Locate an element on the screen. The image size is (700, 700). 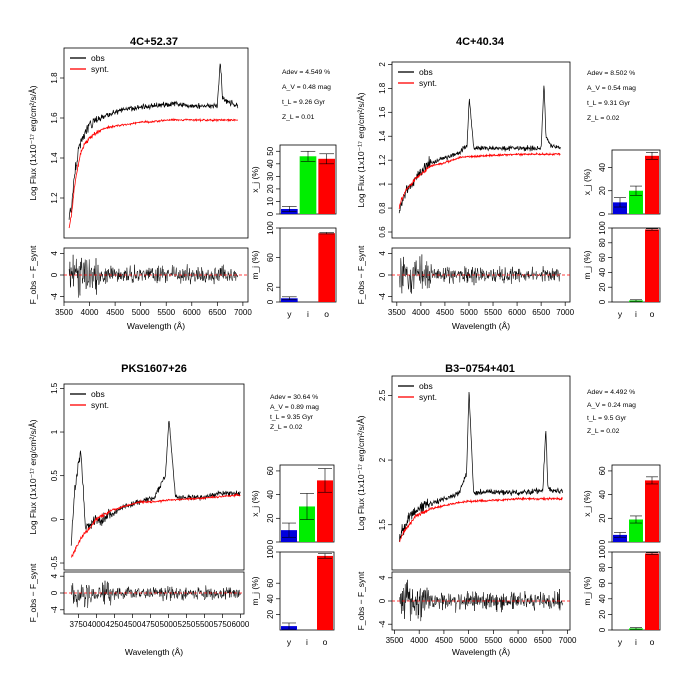
annotation-line: Z_L = 0.02 is located at coordinates (603, 431).